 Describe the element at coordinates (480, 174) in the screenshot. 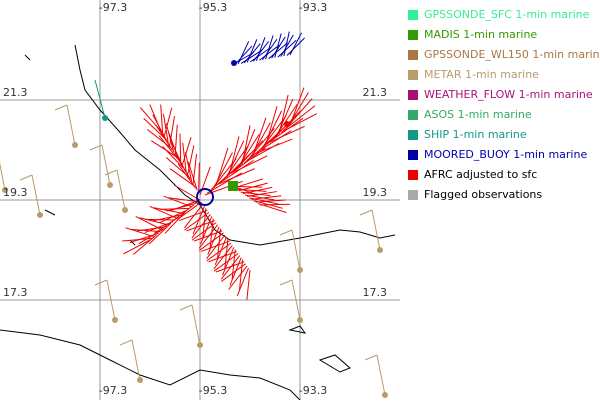

I see `legend-label: AFRC adjusted to sfc` at that location.